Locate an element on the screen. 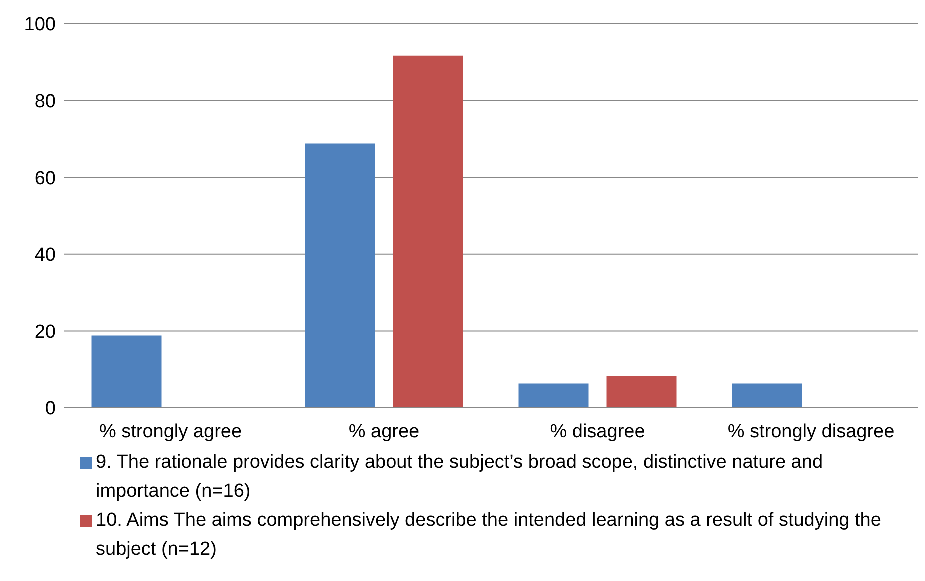 The height and width of the screenshot is (581, 925). y-tick-label: 60 is located at coordinates (45, 179).